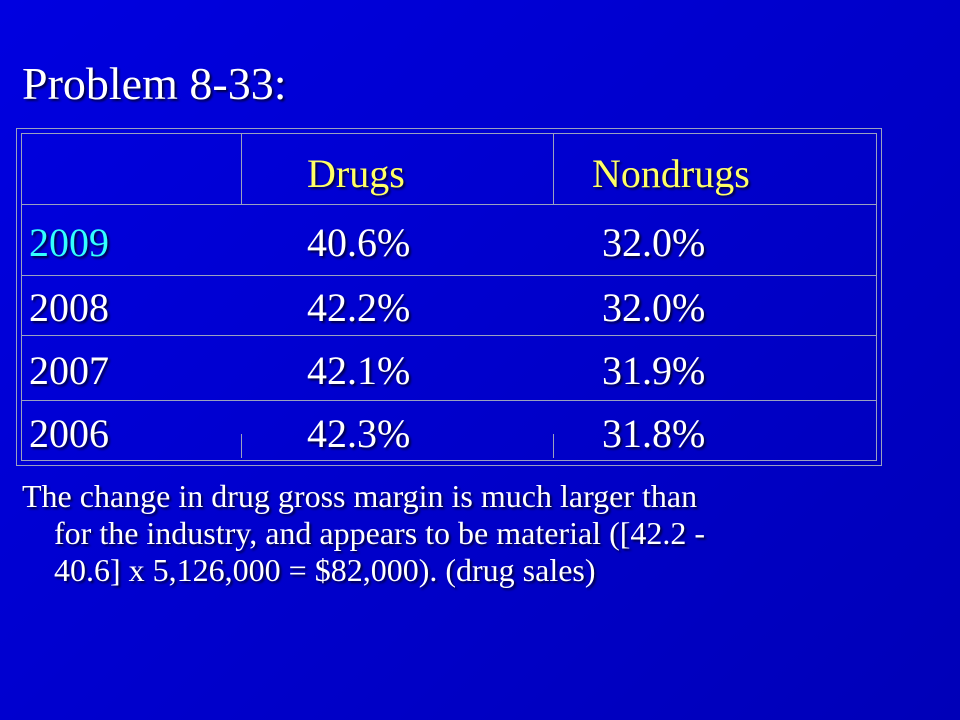  I want to click on row-year: 2006, so click(69, 433).